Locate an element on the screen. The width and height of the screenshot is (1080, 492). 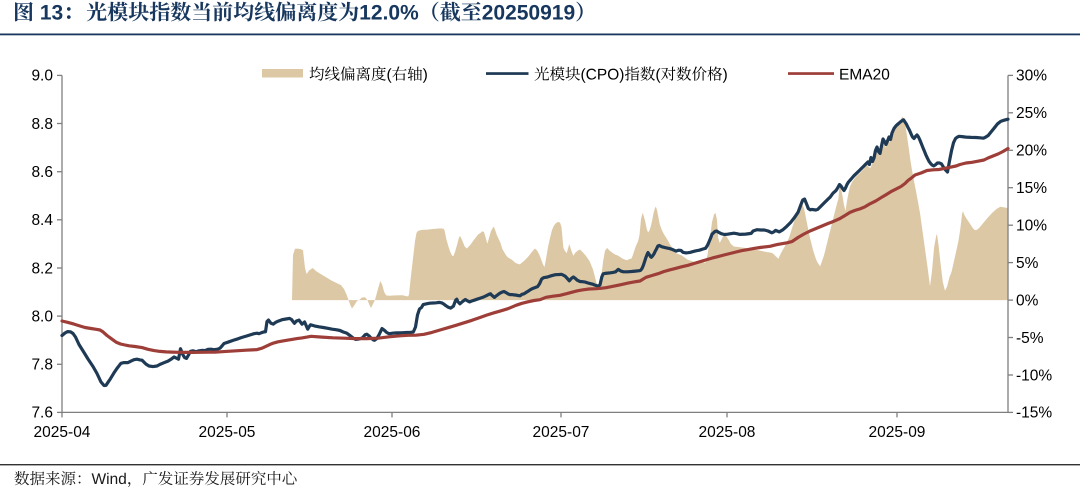
svg-text: 15% is located at coordinates (1031, 188).